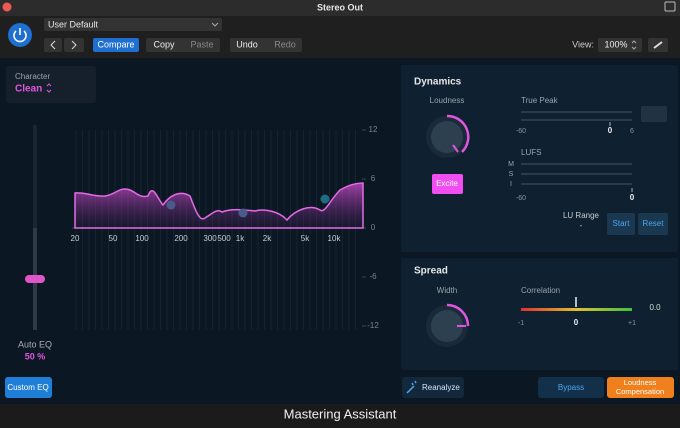 This screenshot has width=680, height=428. I want to click on loudness-pointer, so click(455, 148).